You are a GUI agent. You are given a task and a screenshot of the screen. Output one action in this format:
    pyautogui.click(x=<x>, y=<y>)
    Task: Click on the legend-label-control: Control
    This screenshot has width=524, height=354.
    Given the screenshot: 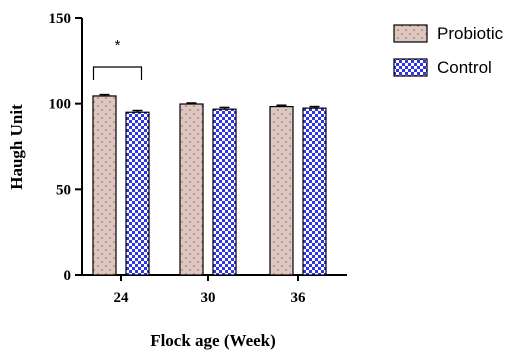 What is the action you would take?
    pyautogui.click(x=464, y=67)
    